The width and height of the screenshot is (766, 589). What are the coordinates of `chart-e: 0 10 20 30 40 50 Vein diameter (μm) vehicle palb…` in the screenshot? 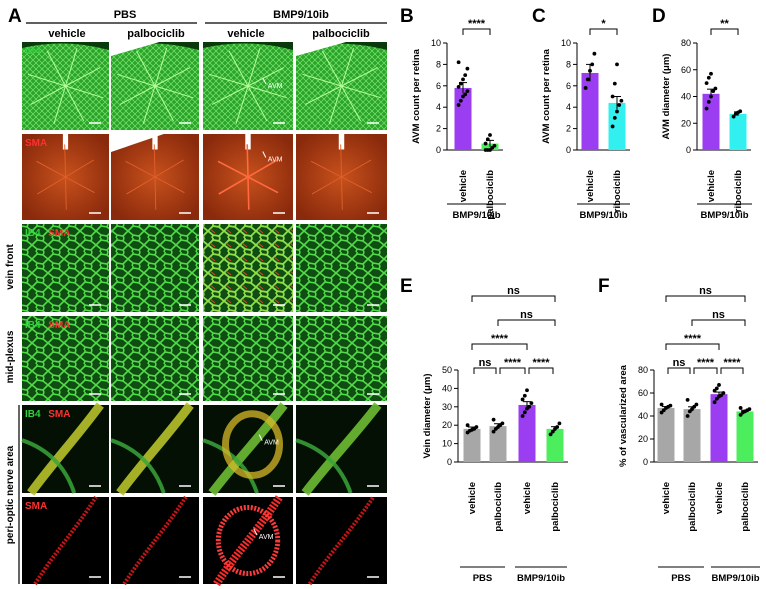 It's located at (495, 434).